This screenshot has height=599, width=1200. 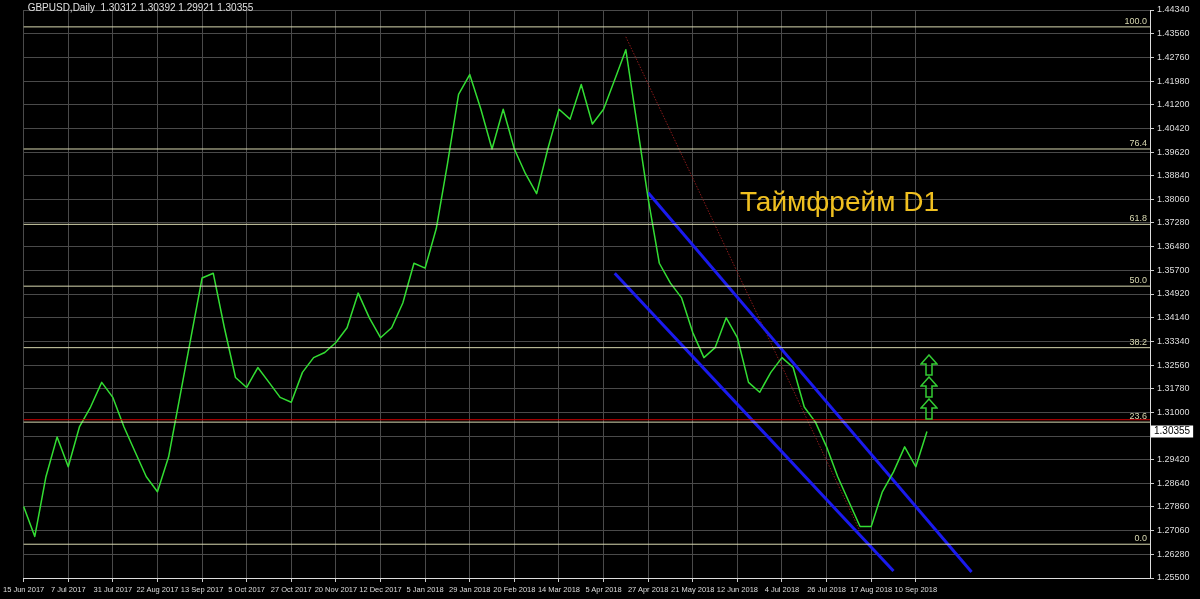 I want to click on annotation: 100.0, so click(x=1135, y=20).